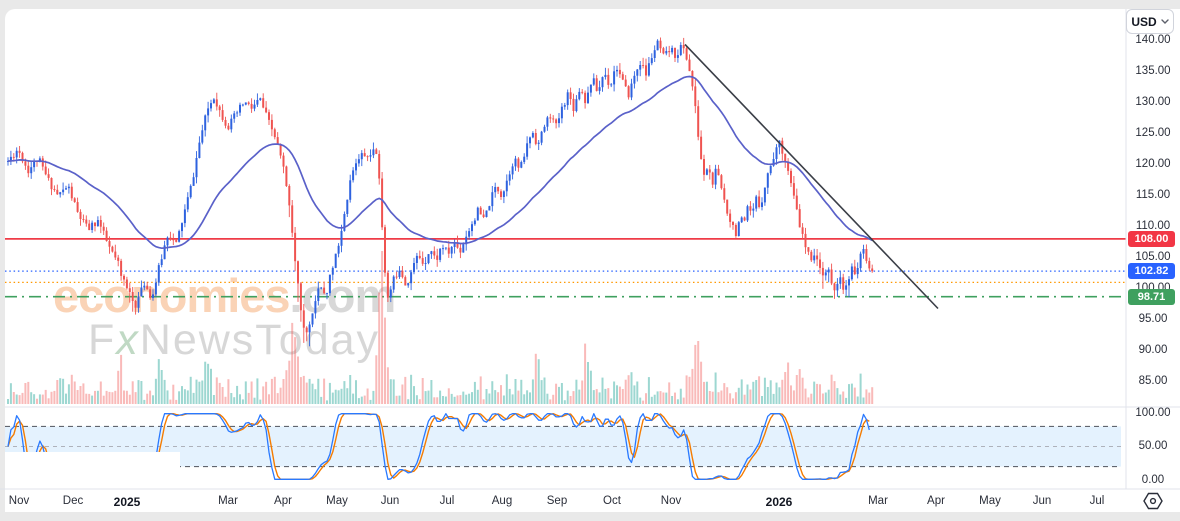 Image resolution: width=1180 pixels, height=521 pixels. Describe the element at coordinates (502, 501) in the screenshot. I see `time-axis-month-label: Aug` at that location.